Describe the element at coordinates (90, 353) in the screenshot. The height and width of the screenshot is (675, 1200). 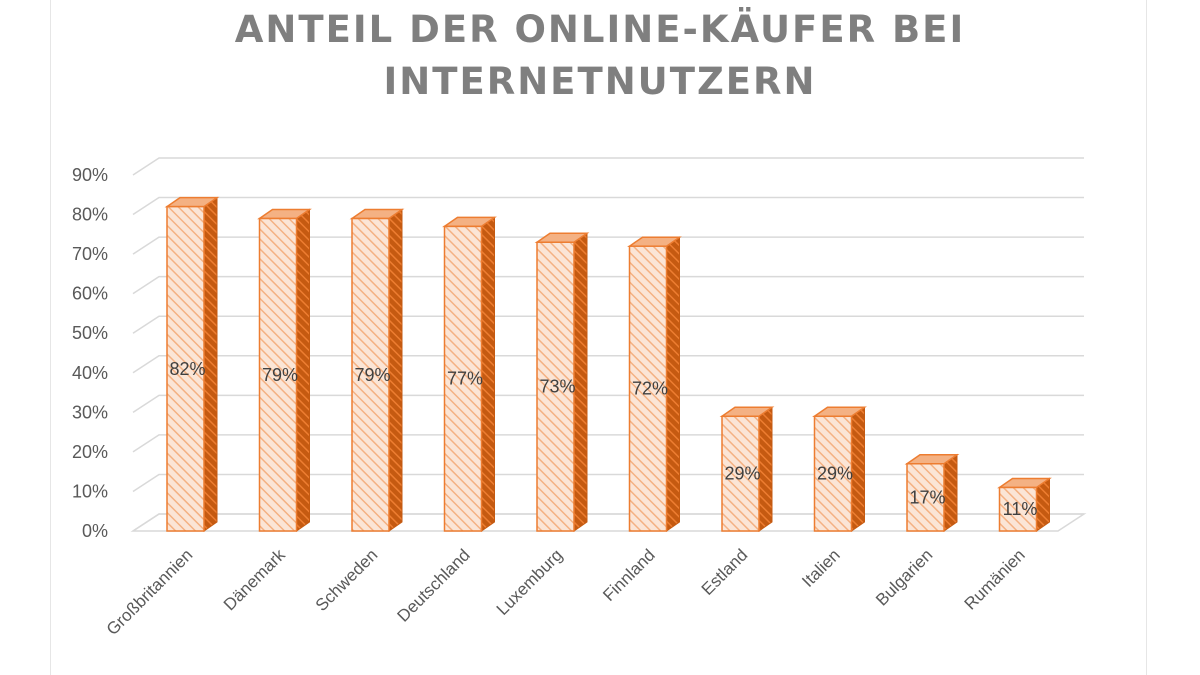
I see `y-axis-ticks: 0% 10% 20% 30% 40% 50% 60% 70% 80% 90%` at that location.